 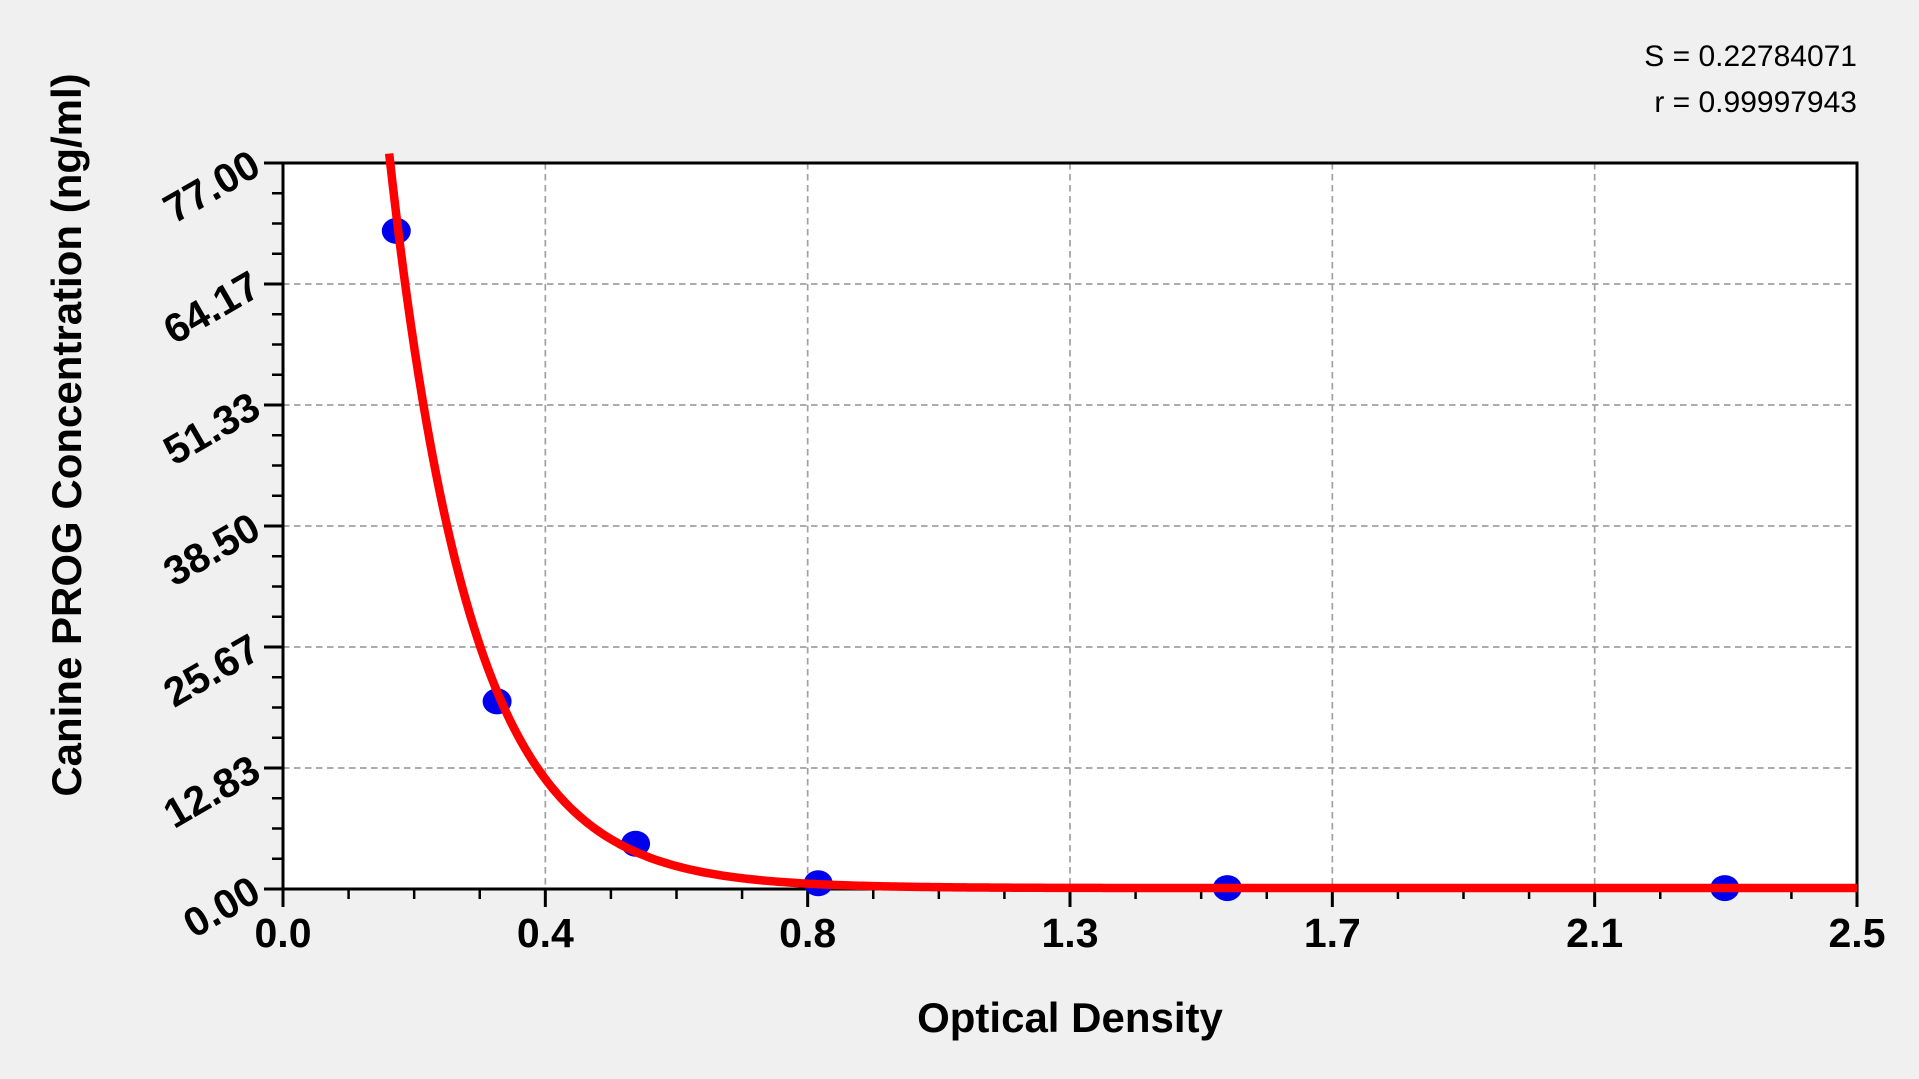 I want to click on y-tick-label: 38.50, so click(x=212, y=549).